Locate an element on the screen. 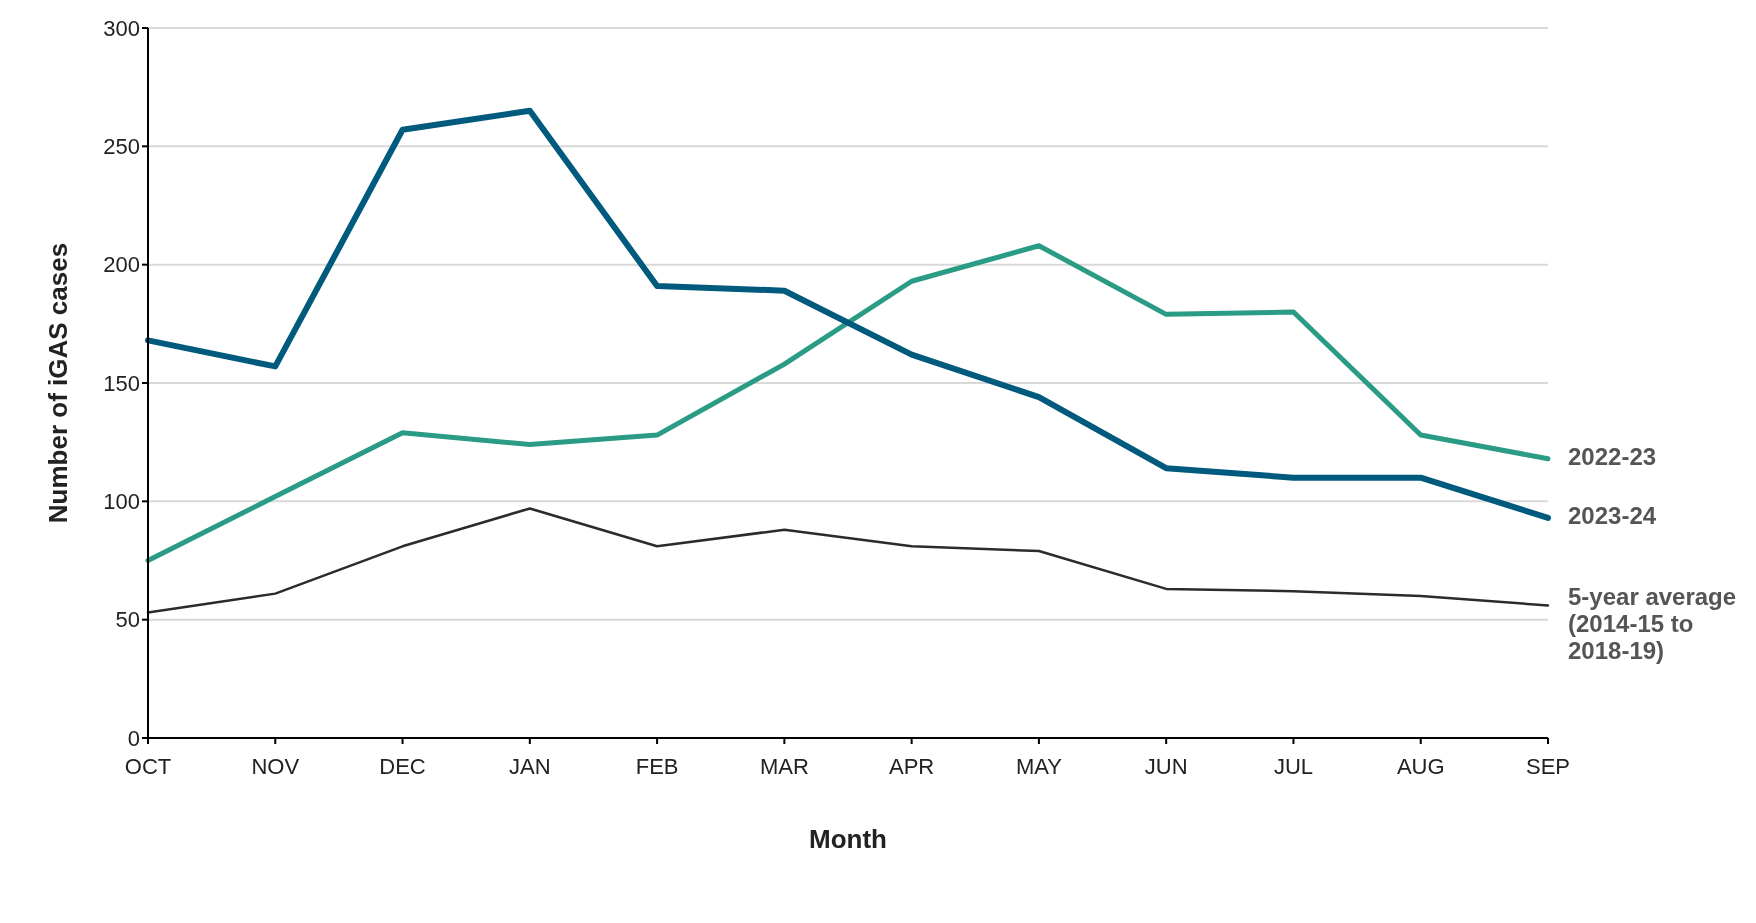 The height and width of the screenshot is (923, 1756). y-tick-label: 50 is located at coordinates (127, 620).